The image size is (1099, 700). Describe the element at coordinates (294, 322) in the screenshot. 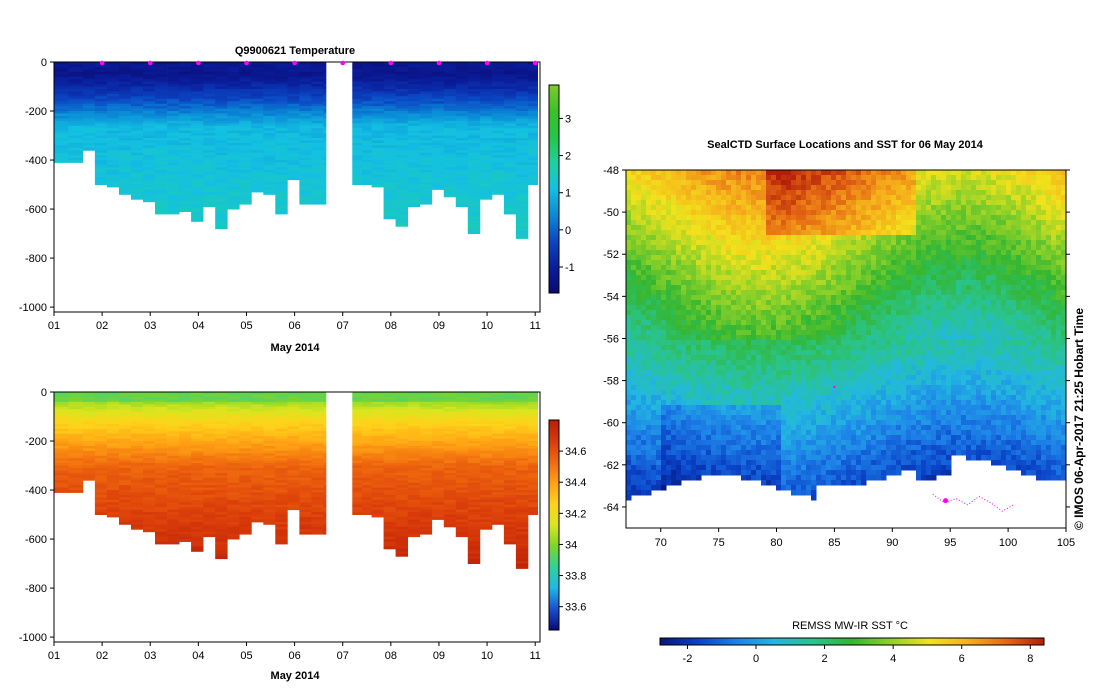

I see `temperature-x-axis: 01 02 03 04 05 06 07 08 09 10 11` at that location.